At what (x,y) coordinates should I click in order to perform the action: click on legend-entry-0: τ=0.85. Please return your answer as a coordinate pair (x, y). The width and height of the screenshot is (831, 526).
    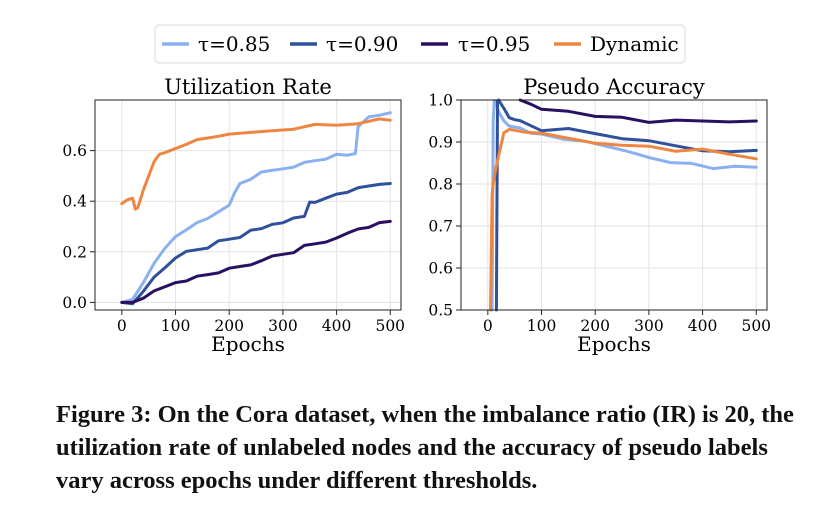
    Looking at the image, I should click on (216, 44).